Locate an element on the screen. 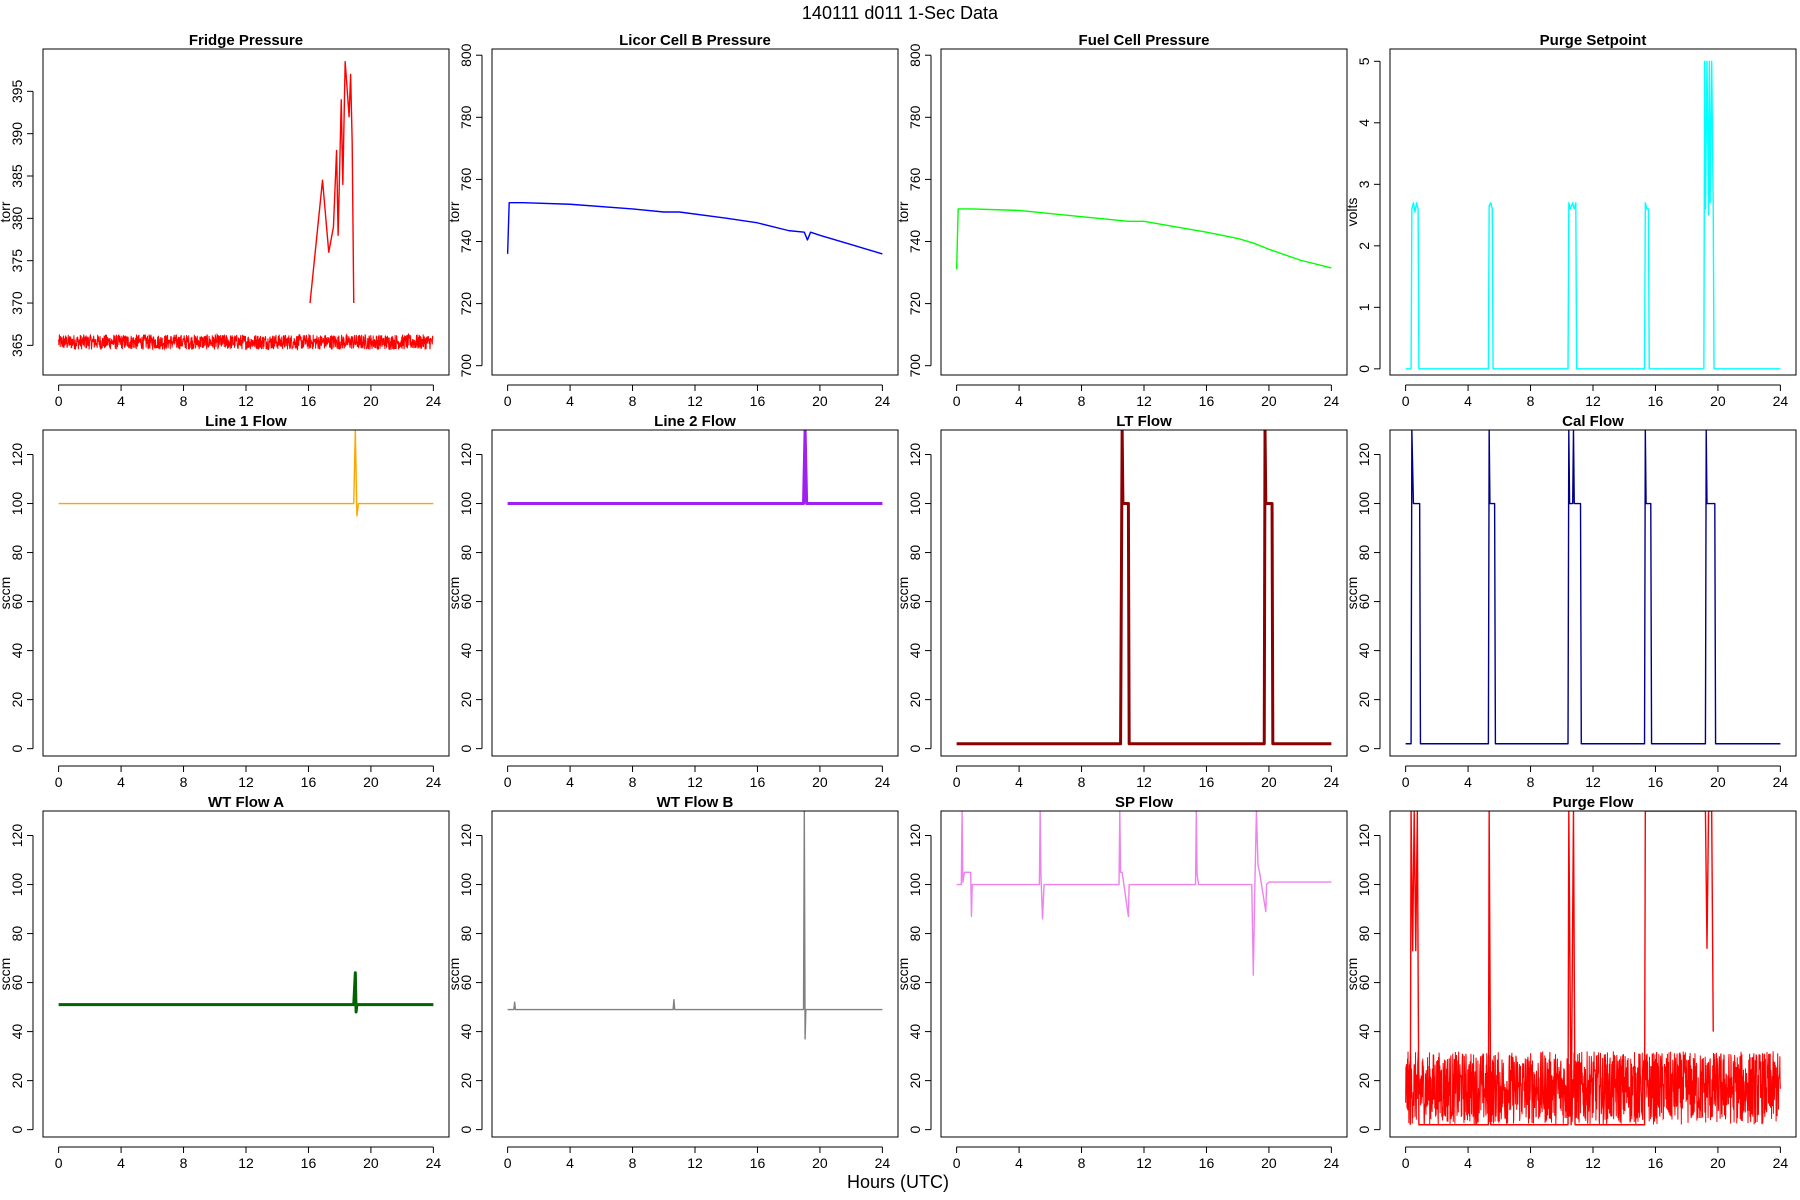  y-tick-label: 370 is located at coordinates (17, 303).